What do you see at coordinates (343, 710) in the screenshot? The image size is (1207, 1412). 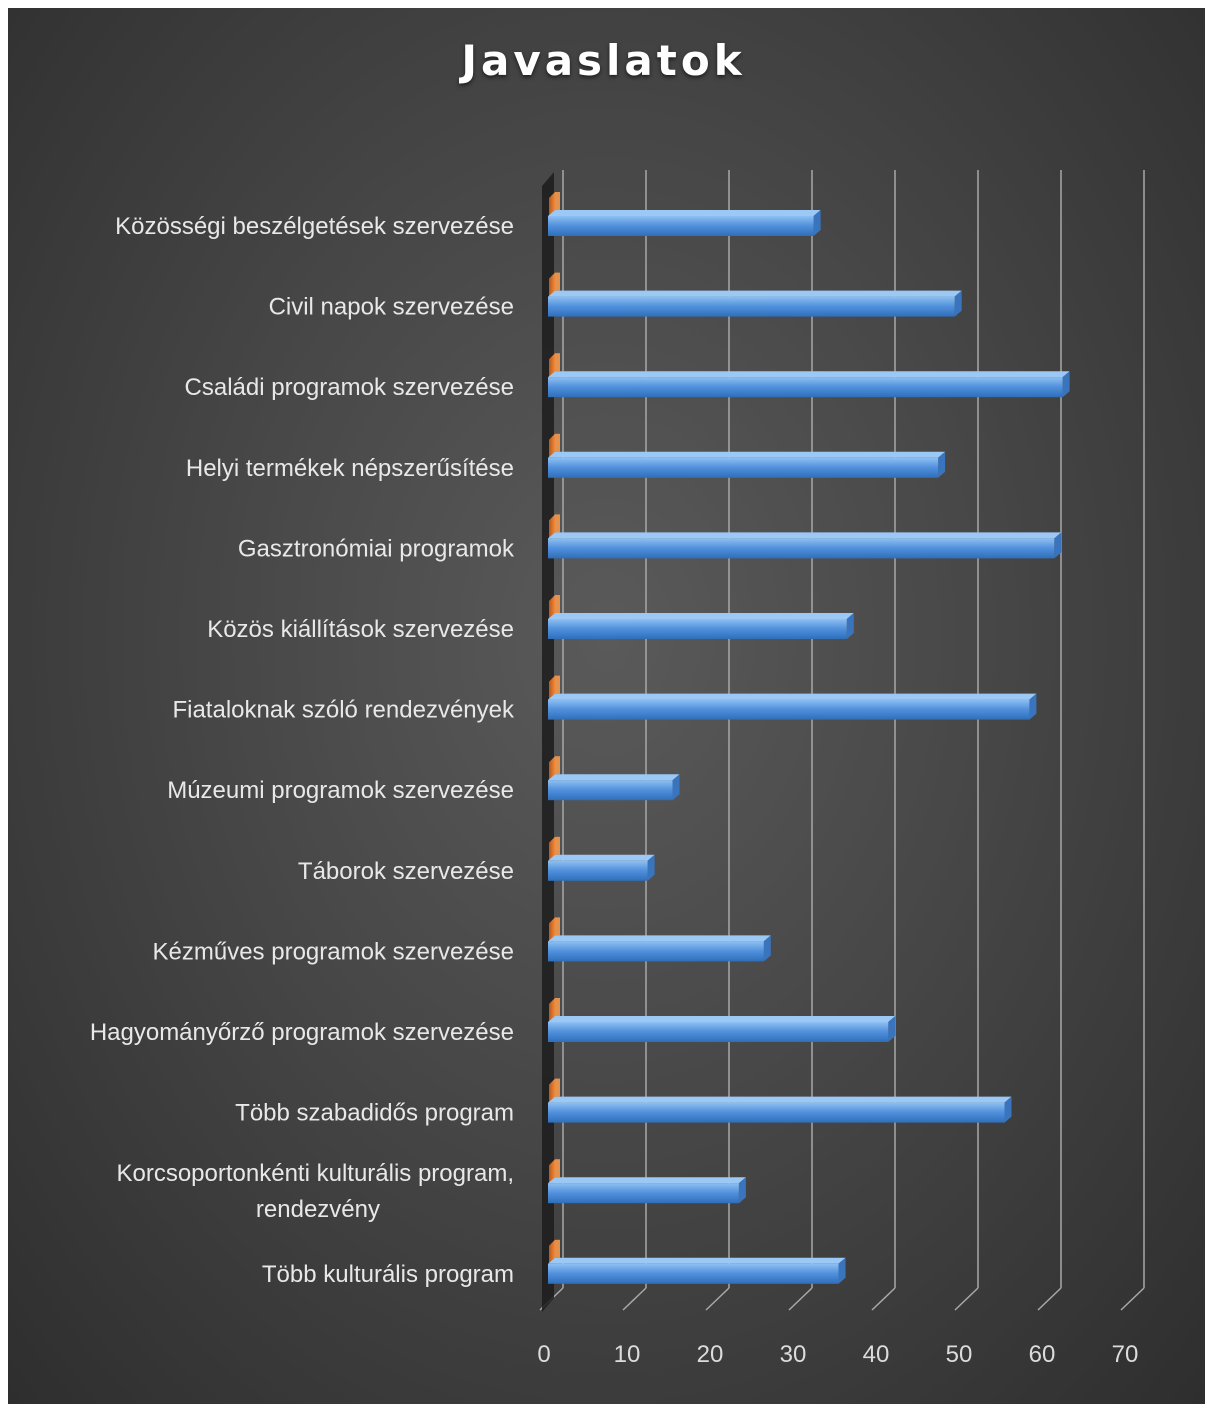 I see `category-label: Fiataloknak szóló rendezvények` at bounding box center [343, 710].